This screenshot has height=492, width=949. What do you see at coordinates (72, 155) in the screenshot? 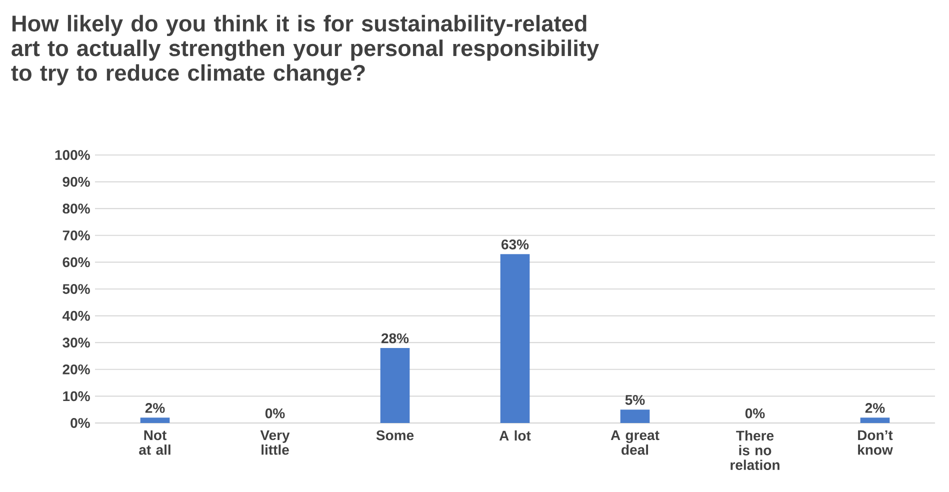
I see `y-tick-label: 100%` at bounding box center [72, 155].